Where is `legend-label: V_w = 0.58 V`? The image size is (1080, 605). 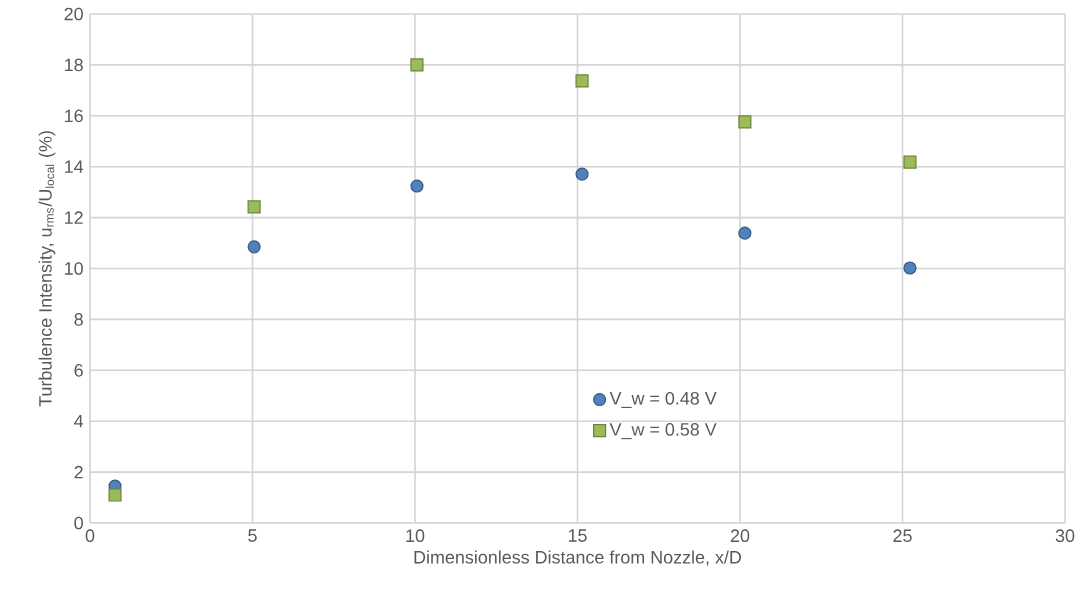
legend-label: V_w = 0.58 V is located at coordinates (663, 431).